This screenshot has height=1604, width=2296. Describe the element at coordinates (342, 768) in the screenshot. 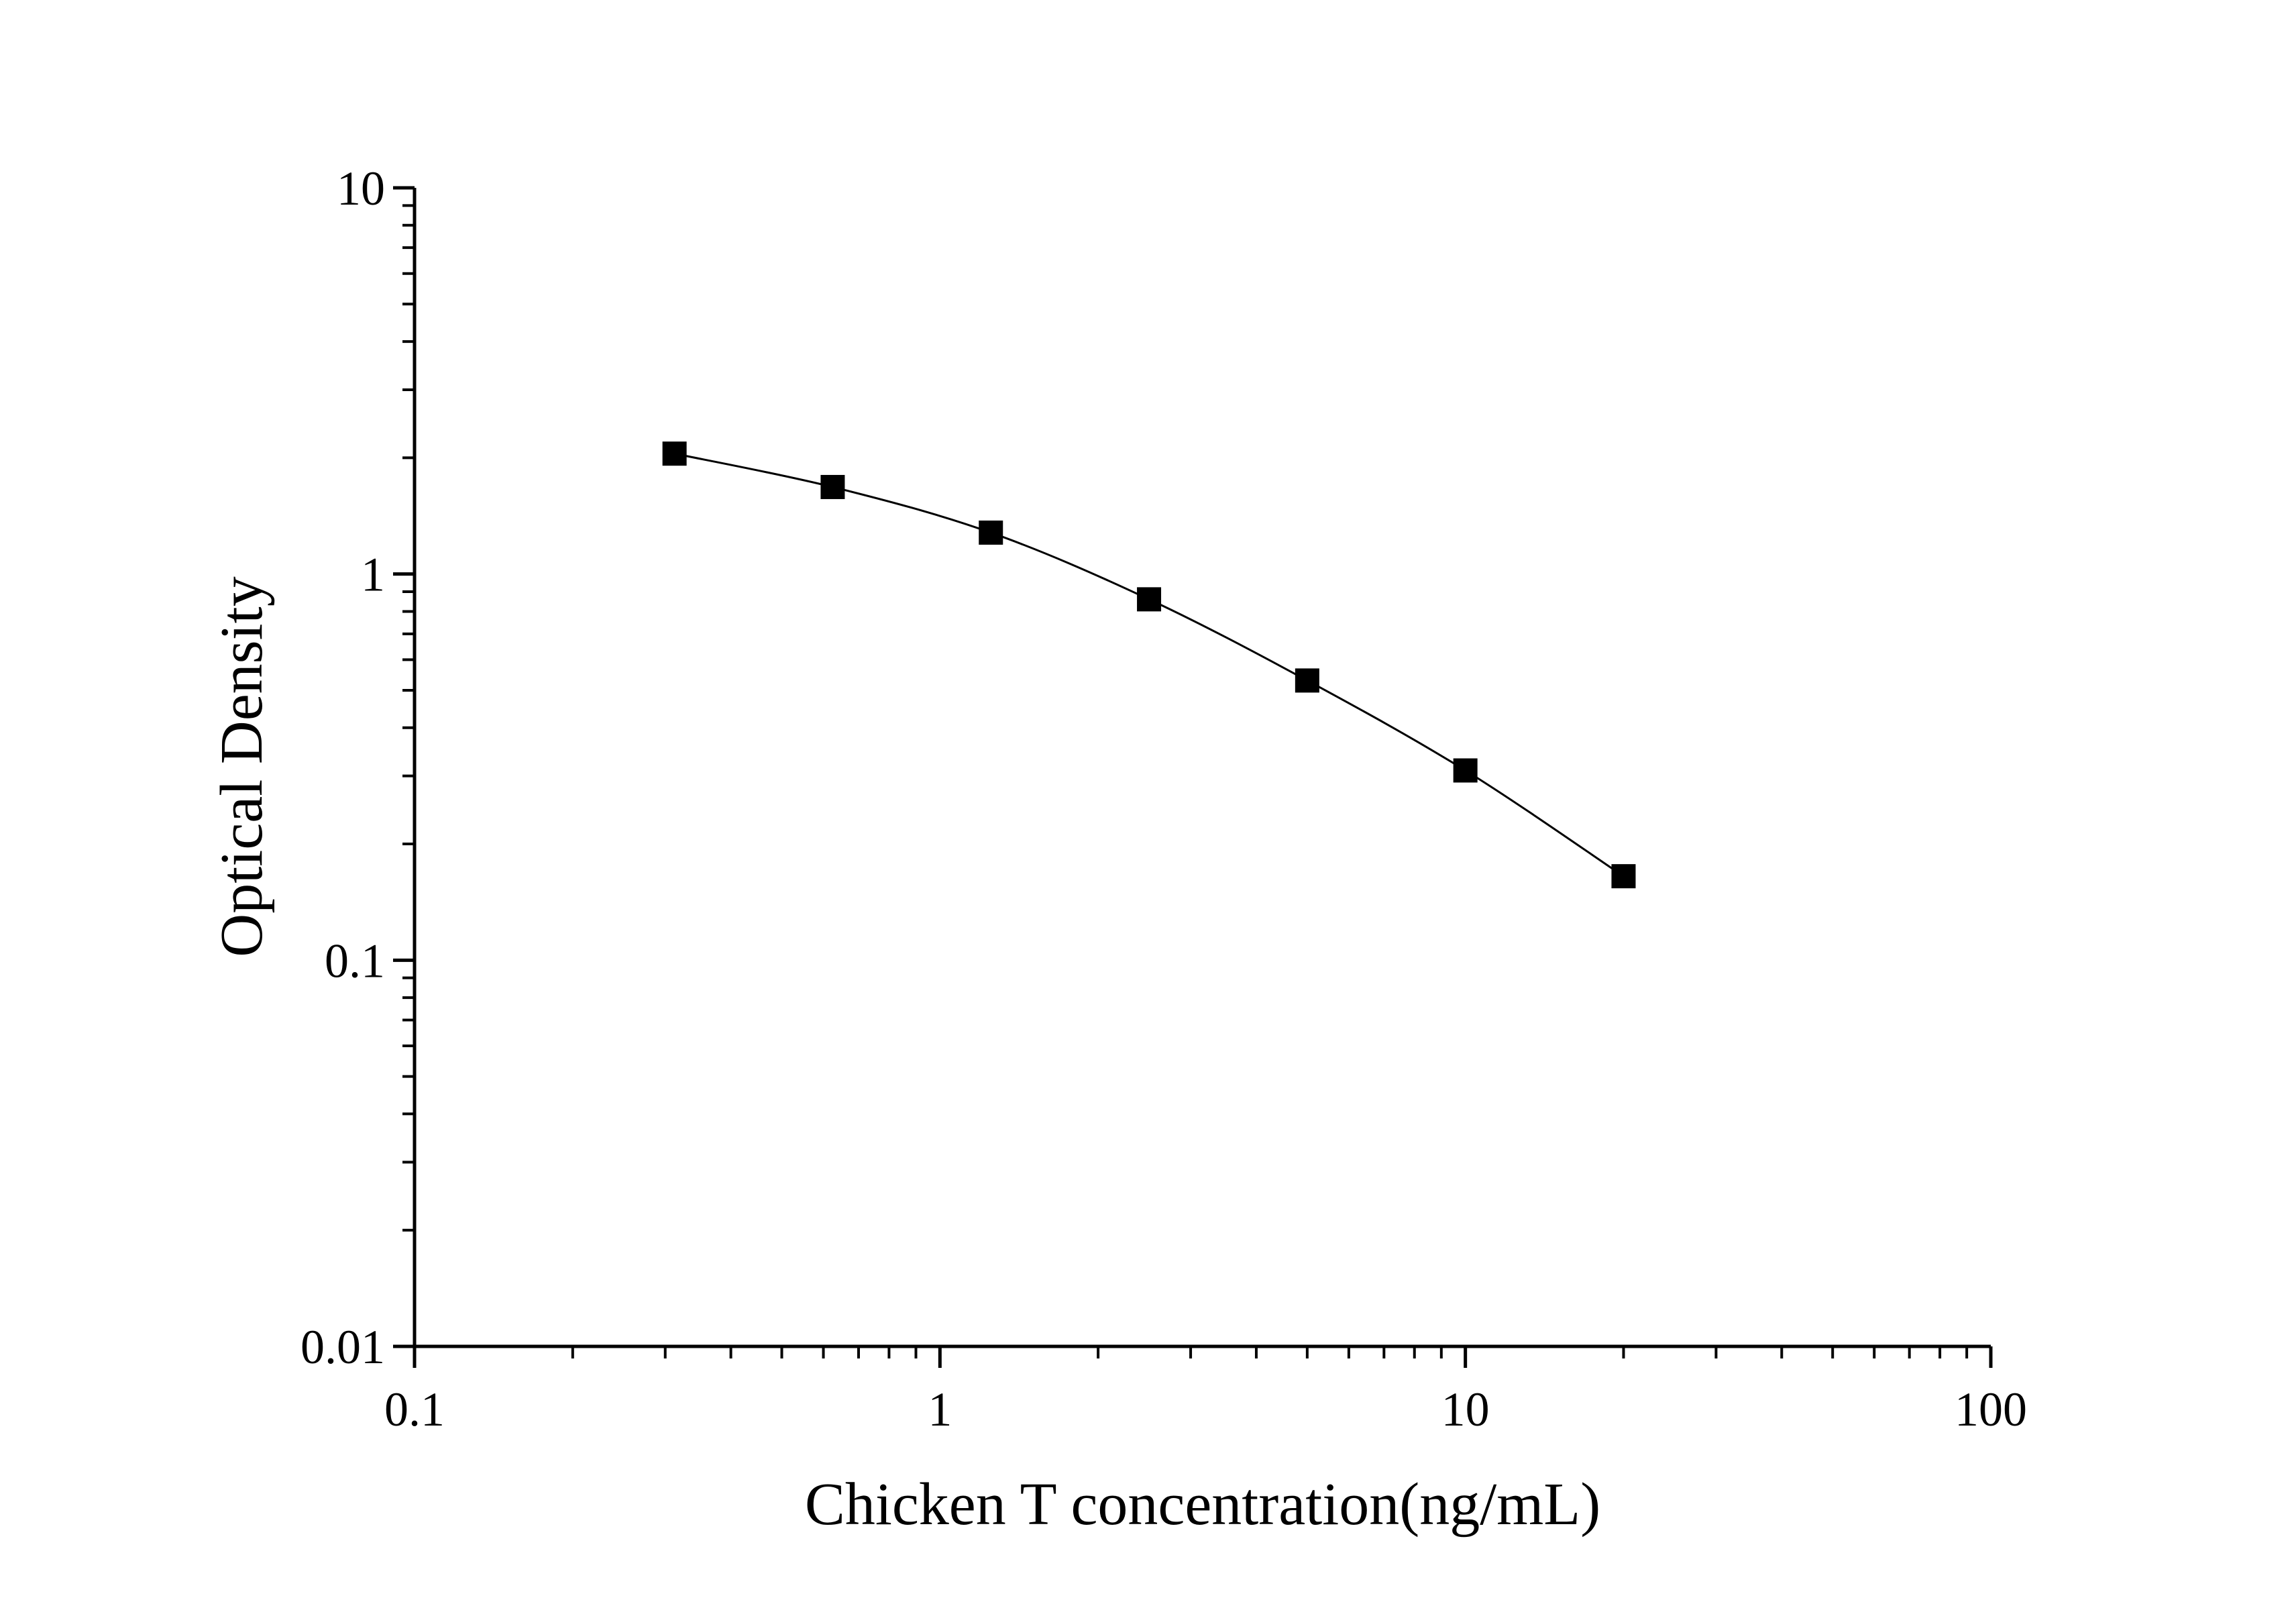

I see `y-axis-tick-labels: 0.01 0.1 1 10` at that location.